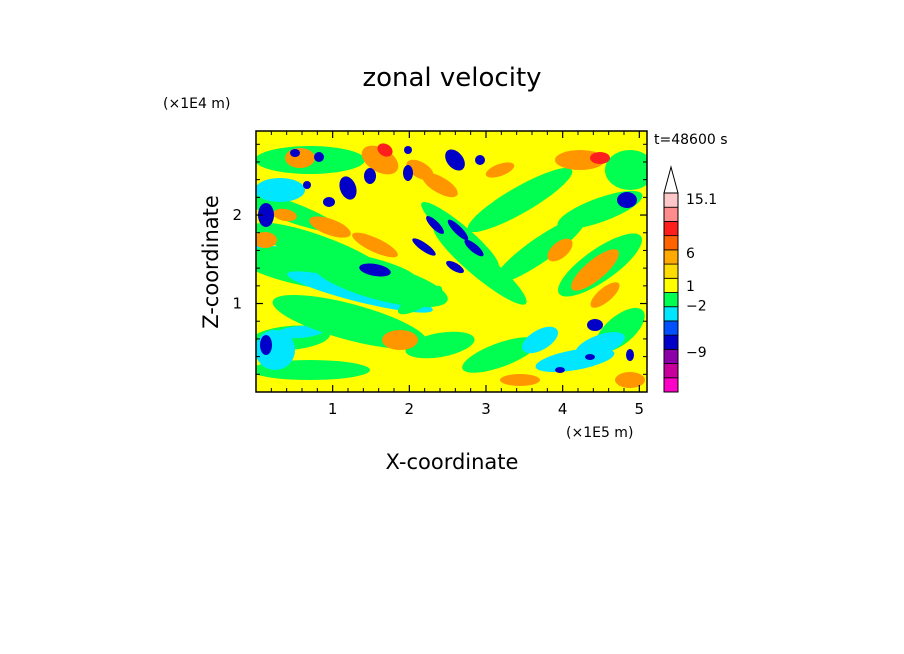 This screenshot has width=904, height=654. I want to click on colorbar-label: −9, so click(696, 353).